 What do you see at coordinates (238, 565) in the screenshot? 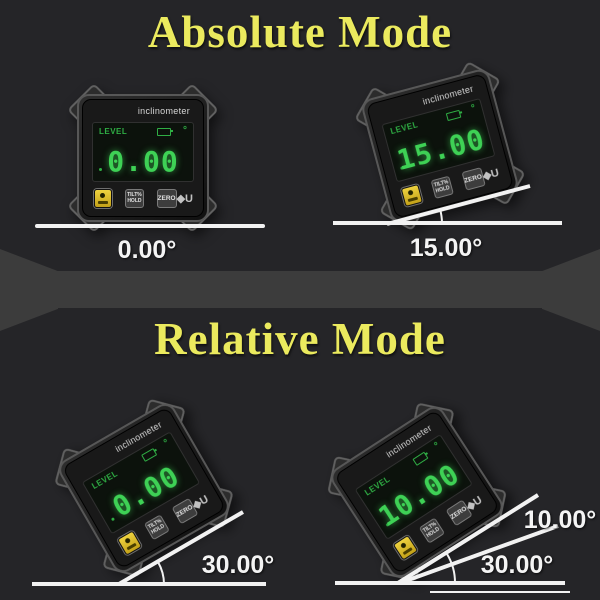
I see `angle-label-relative-left: 30.00°` at bounding box center [238, 565].